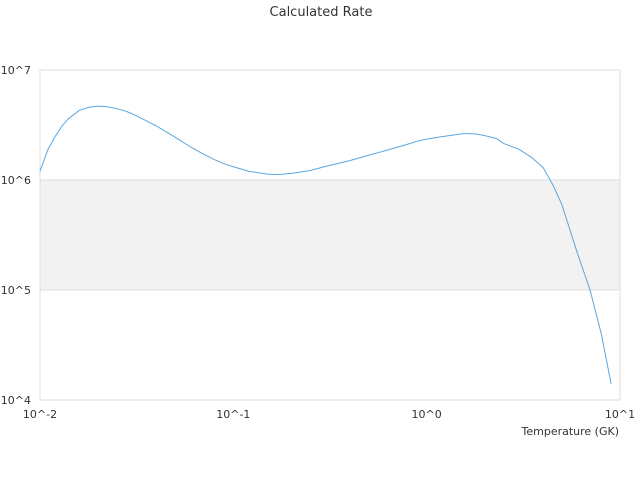 The image size is (640, 480). I want to click on x-tick-label: 10^-2, so click(40, 414).